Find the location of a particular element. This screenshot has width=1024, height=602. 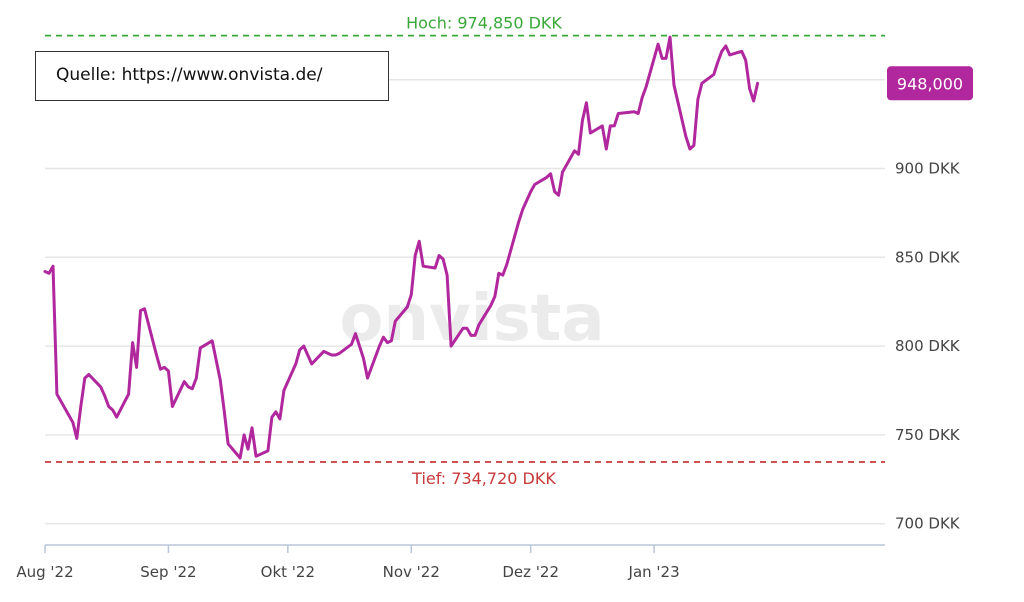

source-note: Quelle: https://www.onvista.de/ is located at coordinates (212, 76).